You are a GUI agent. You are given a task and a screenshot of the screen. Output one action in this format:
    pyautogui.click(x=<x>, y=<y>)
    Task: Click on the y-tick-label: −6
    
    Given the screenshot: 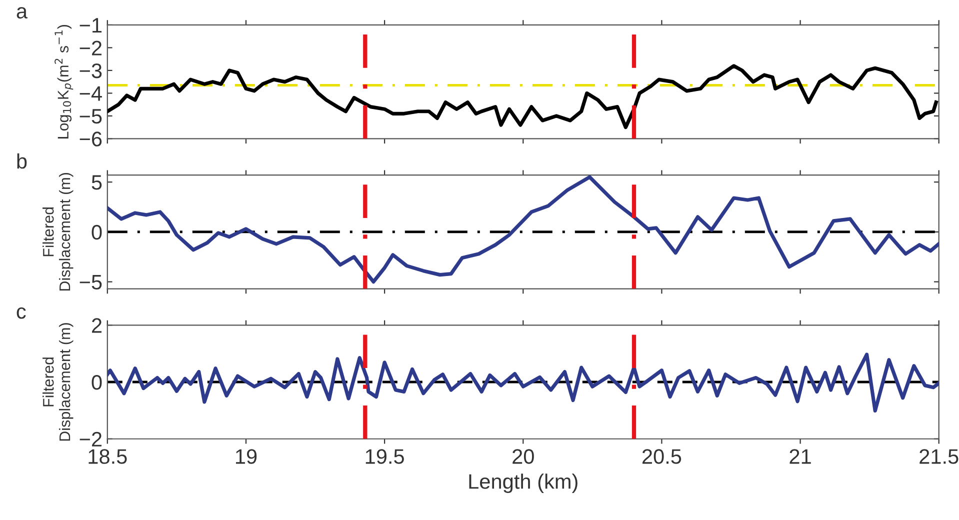 What is the action you would take?
    pyautogui.click(x=91, y=139)
    